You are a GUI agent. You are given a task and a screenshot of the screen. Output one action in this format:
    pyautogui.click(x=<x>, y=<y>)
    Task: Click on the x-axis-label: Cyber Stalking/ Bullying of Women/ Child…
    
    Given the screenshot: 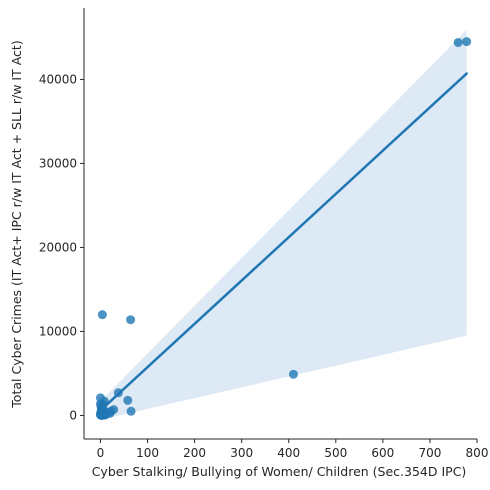 What is the action you would take?
    pyautogui.click(x=279, y=471)
    